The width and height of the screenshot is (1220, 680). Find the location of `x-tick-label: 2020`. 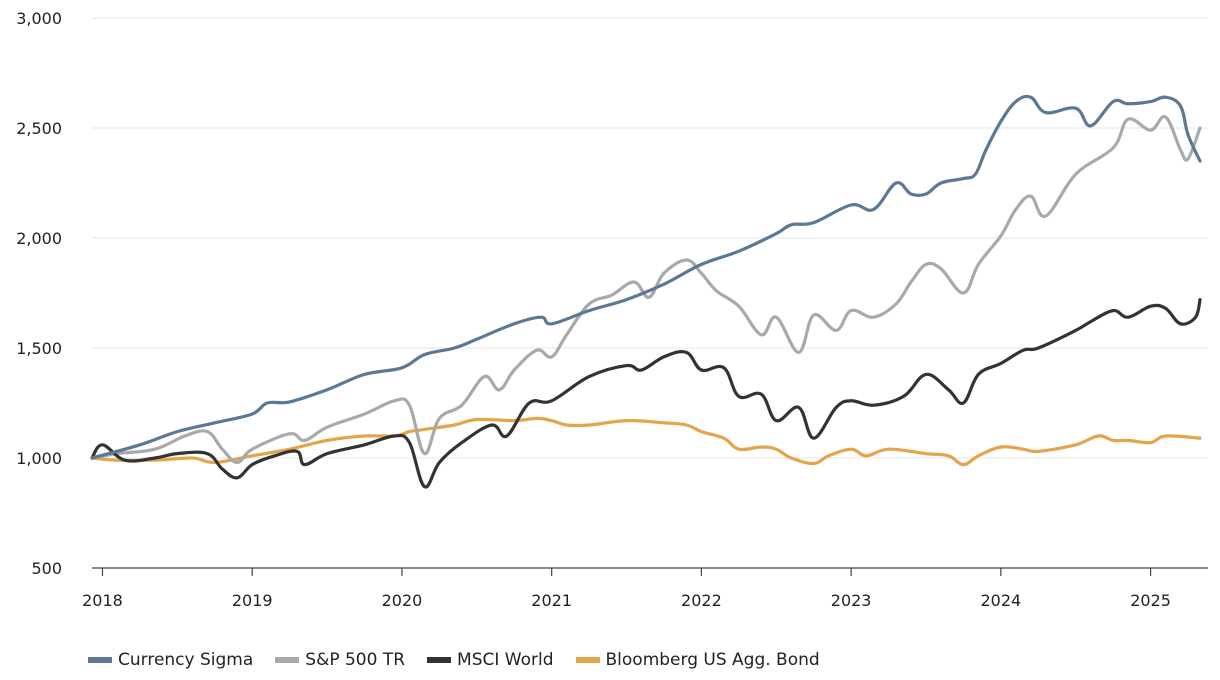

x-tick-label: 2020 is located at coordinates (402, 600).